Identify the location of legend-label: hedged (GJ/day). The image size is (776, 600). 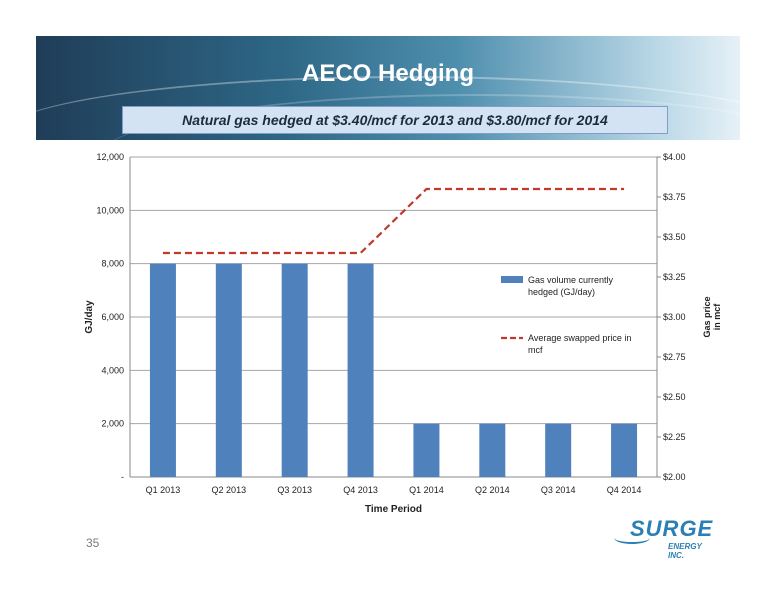
(561, 292).